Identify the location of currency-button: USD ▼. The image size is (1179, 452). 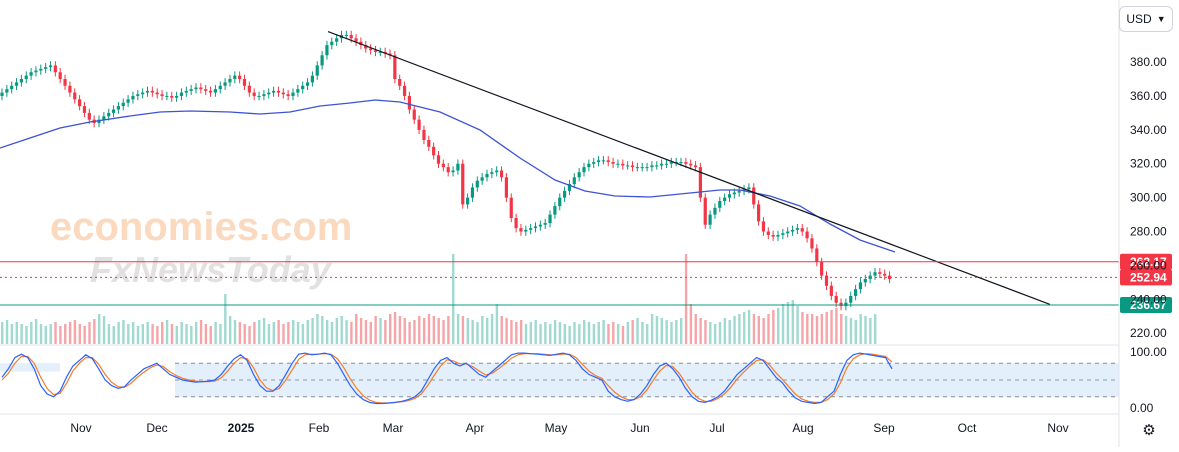
(1146, 19).